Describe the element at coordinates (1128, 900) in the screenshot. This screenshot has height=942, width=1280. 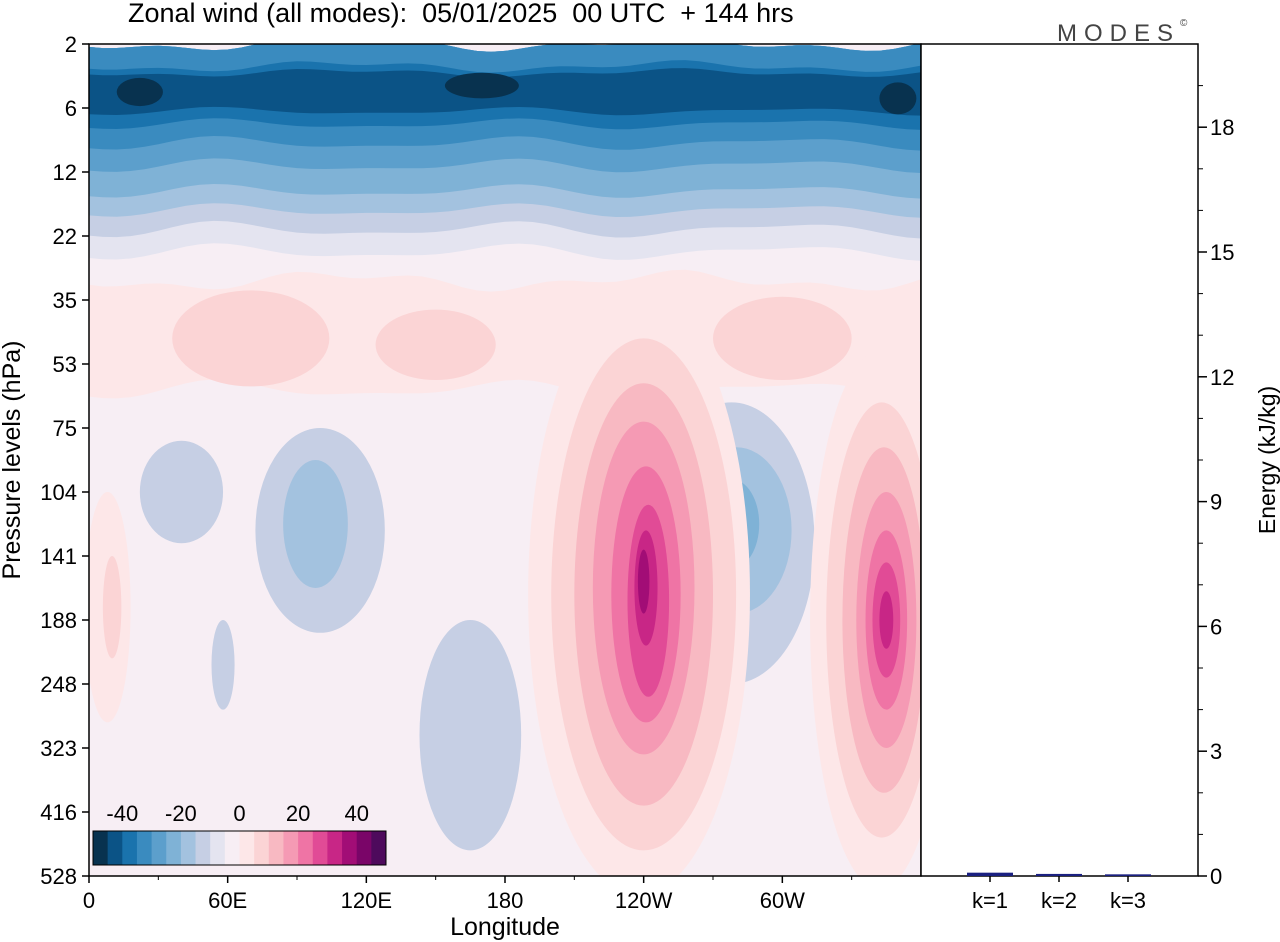
I see `energy-x-tick-label: k=3` at that location.